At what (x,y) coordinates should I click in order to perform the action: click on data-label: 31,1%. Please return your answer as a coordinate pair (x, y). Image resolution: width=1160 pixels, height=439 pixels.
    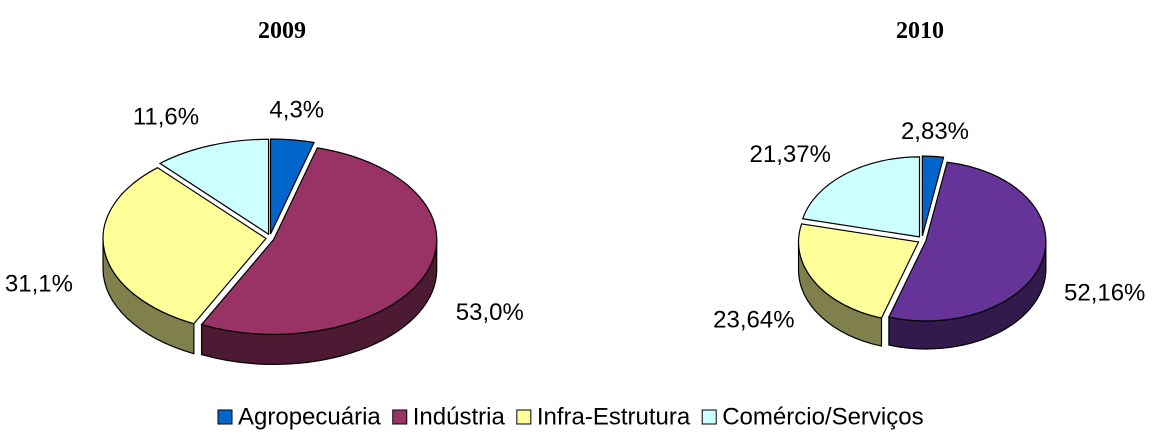
    Looking at the image, I should click on (39, 284).